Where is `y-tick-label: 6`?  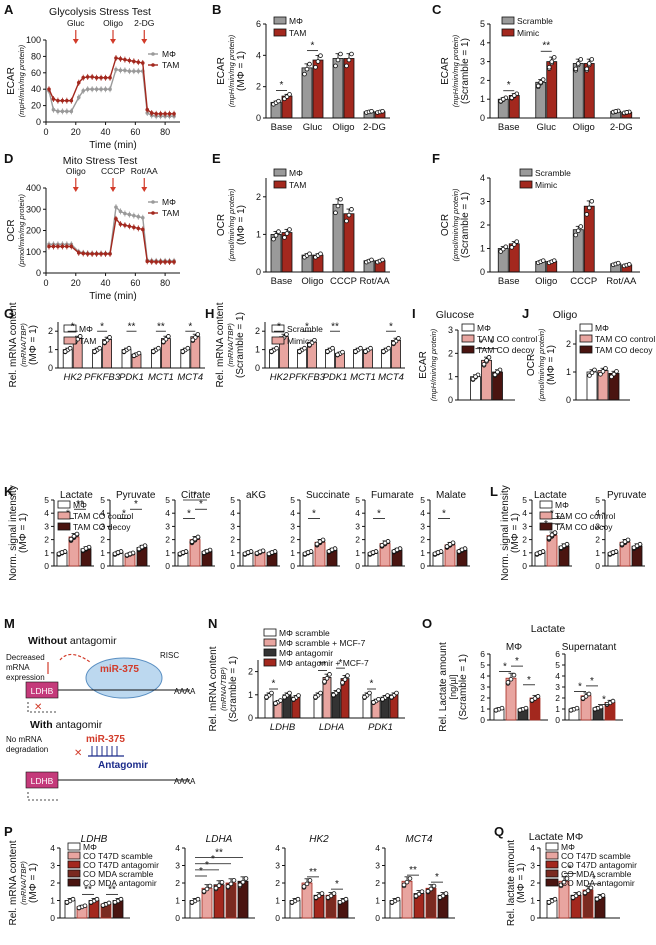 y-tick-label: 6 is located at coordinates (258, 24).